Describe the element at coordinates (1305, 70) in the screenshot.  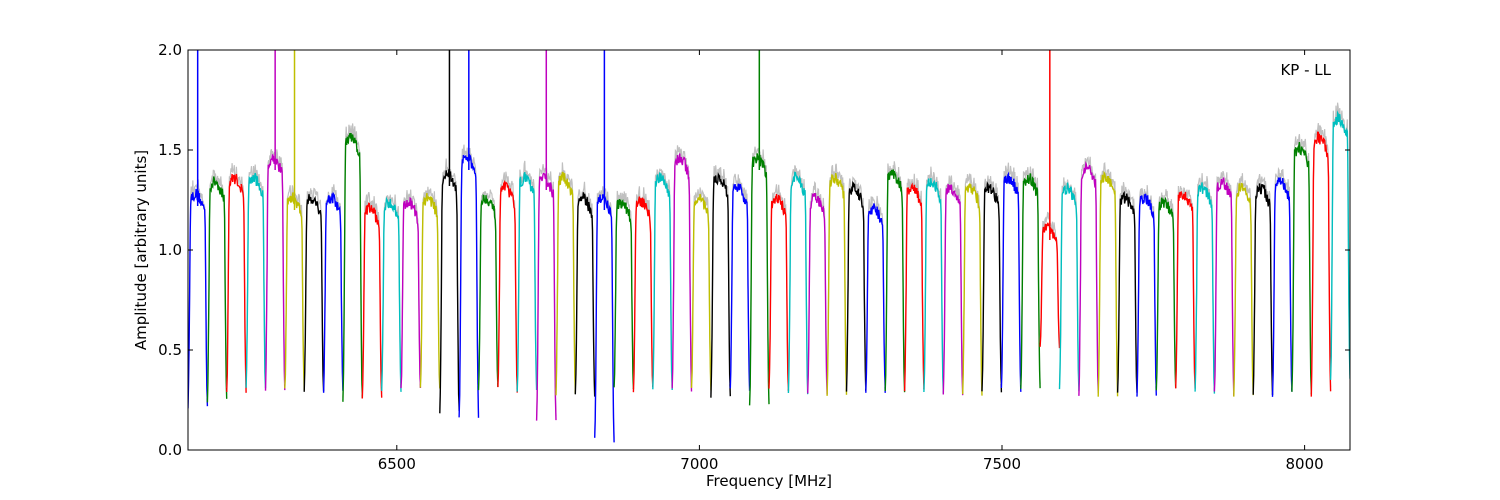
I see `annotation-label: KP - LL` at that location.